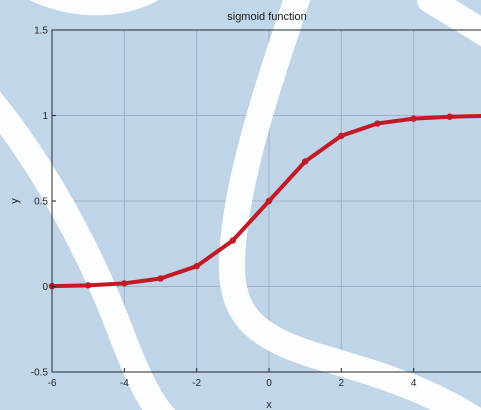 The height and width of the screenshot is (410, 481). I want to click on y-tick-label-2: 0.5, so click(41, 202).